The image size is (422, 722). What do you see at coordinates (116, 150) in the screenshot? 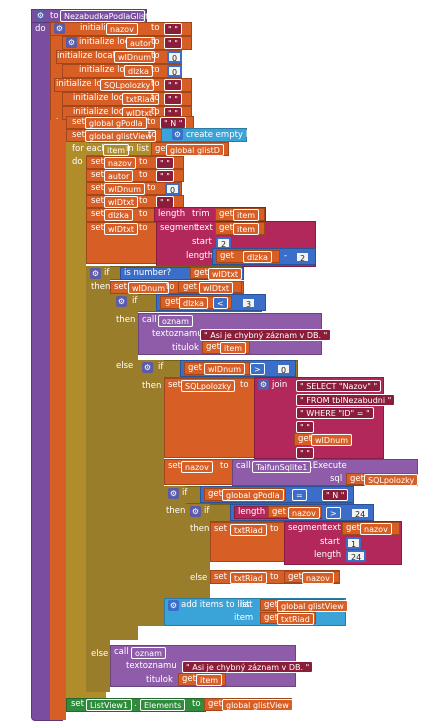
I see `foreach-var-field: item` at bounding box center [116, 150].